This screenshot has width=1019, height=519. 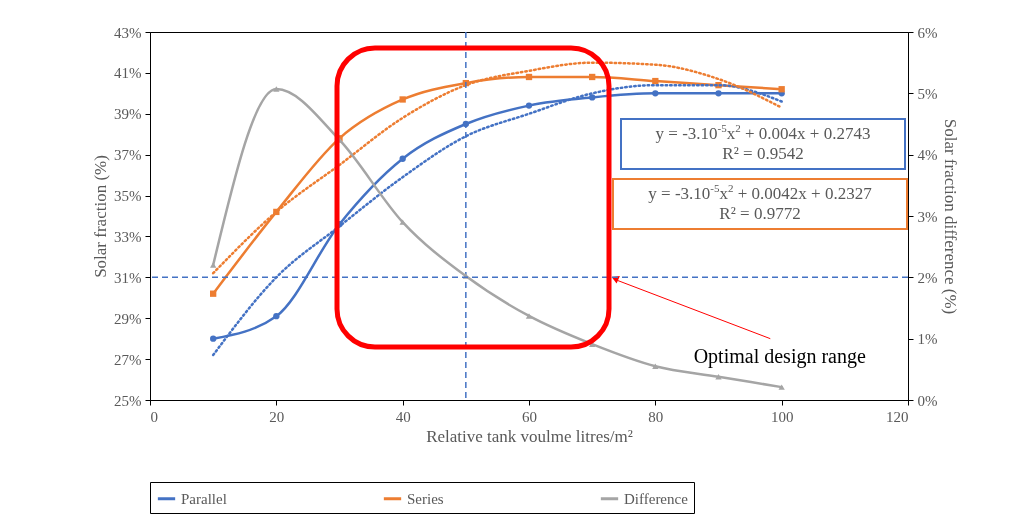 What do you see at coordinates (128, 155) in the screenshot?
I see `y-tick-label: 37%` at bounding box center [128, 155].